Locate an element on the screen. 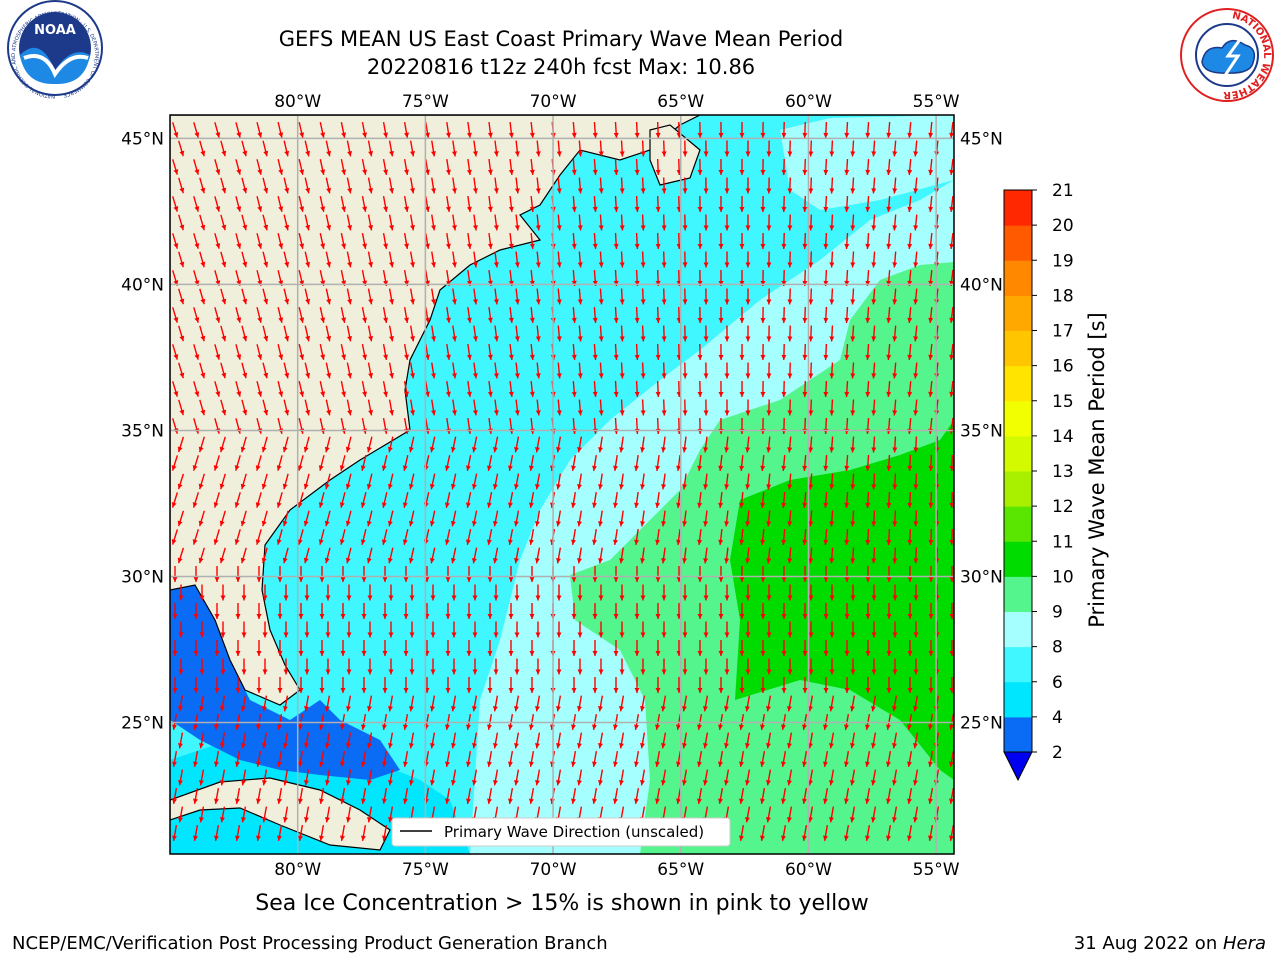 This screenshot has width=1280, height=960. footer-date: 31 Aug 2022 on Hera is located at coordinates (1169, 943).